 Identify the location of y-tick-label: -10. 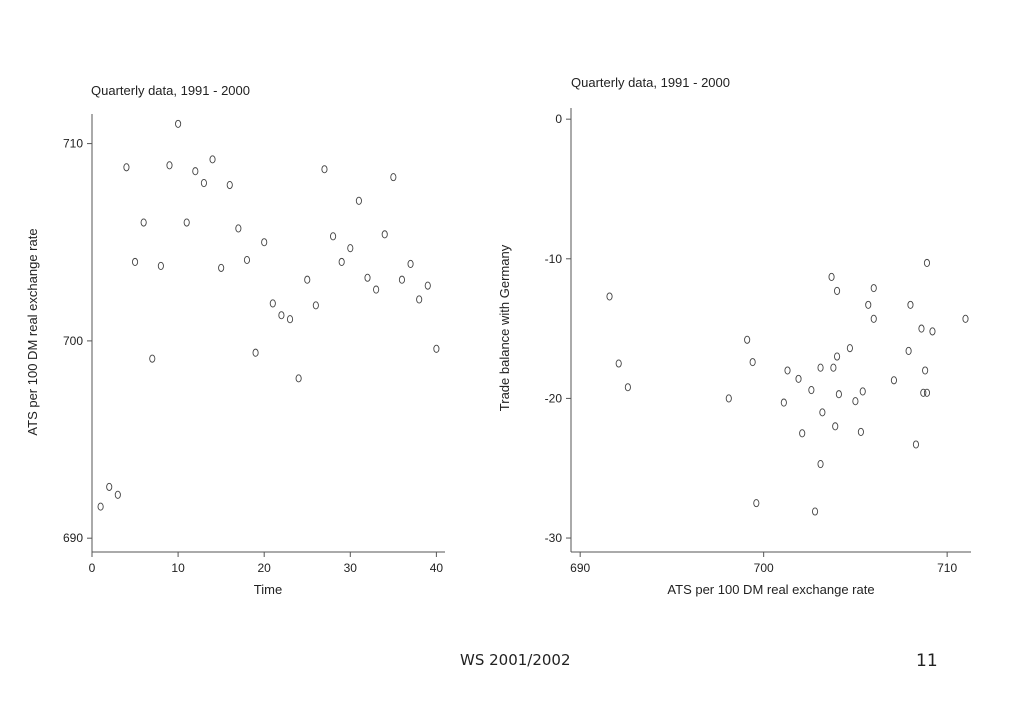
(554, 259).